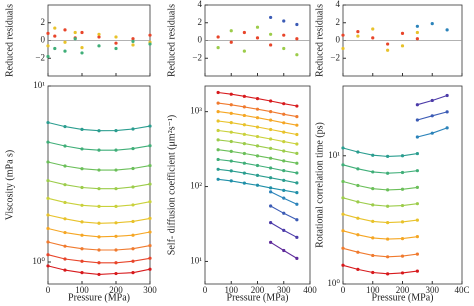 The width and height of the screenshot is (474, 306). What do you see at coordinates (205, 290) in the screenshot?
I see `x-tick-label: 0` at bounding box center [205, 290].